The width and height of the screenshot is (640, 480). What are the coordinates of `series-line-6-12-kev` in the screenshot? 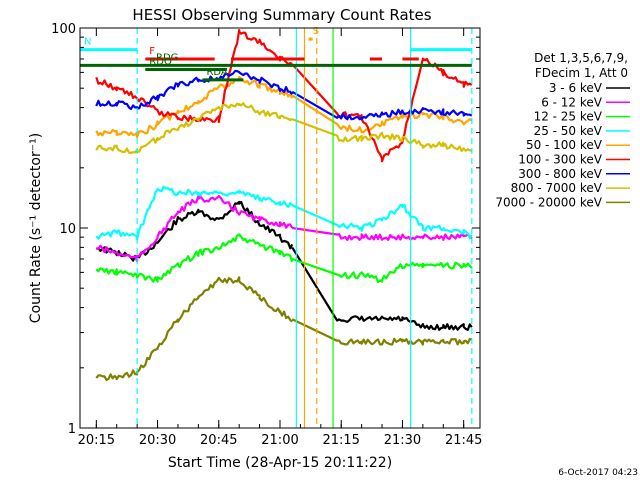 It's located at (284, 228).